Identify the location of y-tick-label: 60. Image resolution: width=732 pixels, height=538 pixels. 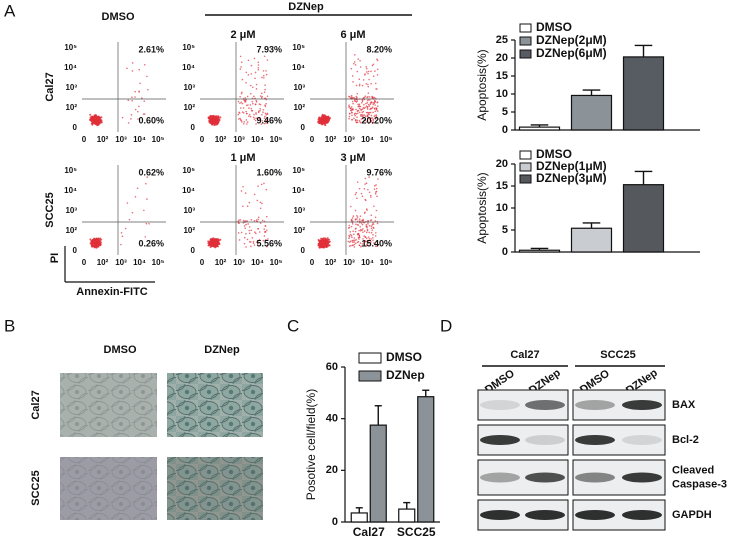
(332, 367).